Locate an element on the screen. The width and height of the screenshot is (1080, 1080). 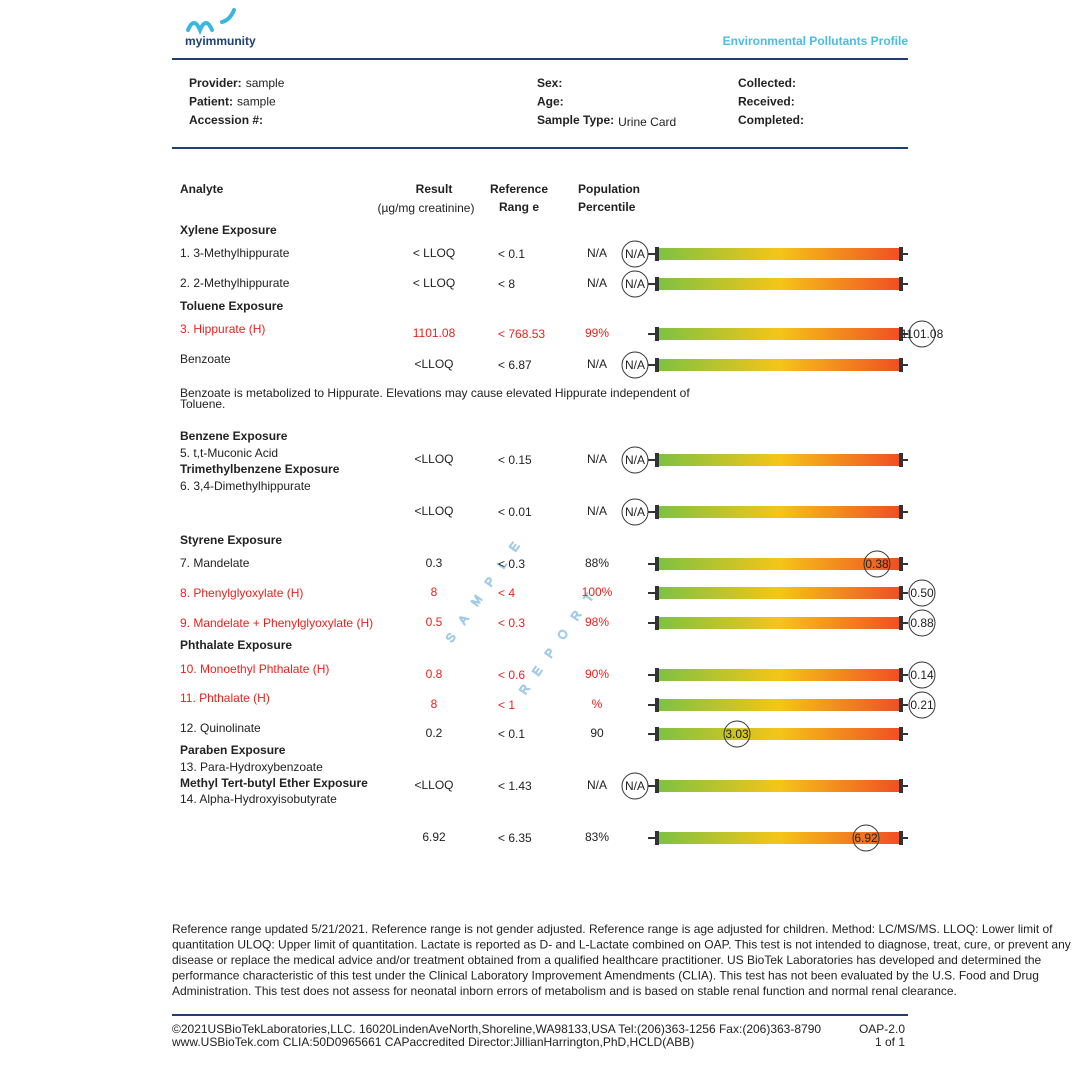
population-percentile: 83% is located at coordinates (597, 837).